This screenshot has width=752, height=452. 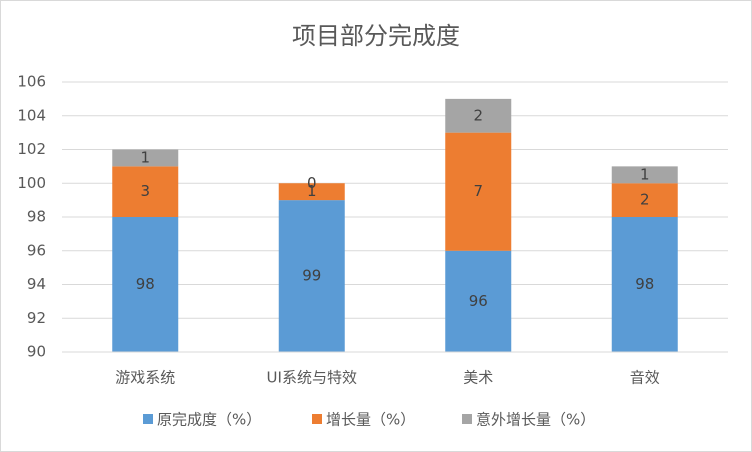 What do you see at coordinates (36, 284) in the screenshot?
I see `y-tick-label: 94` at bounding box center [36, 284].